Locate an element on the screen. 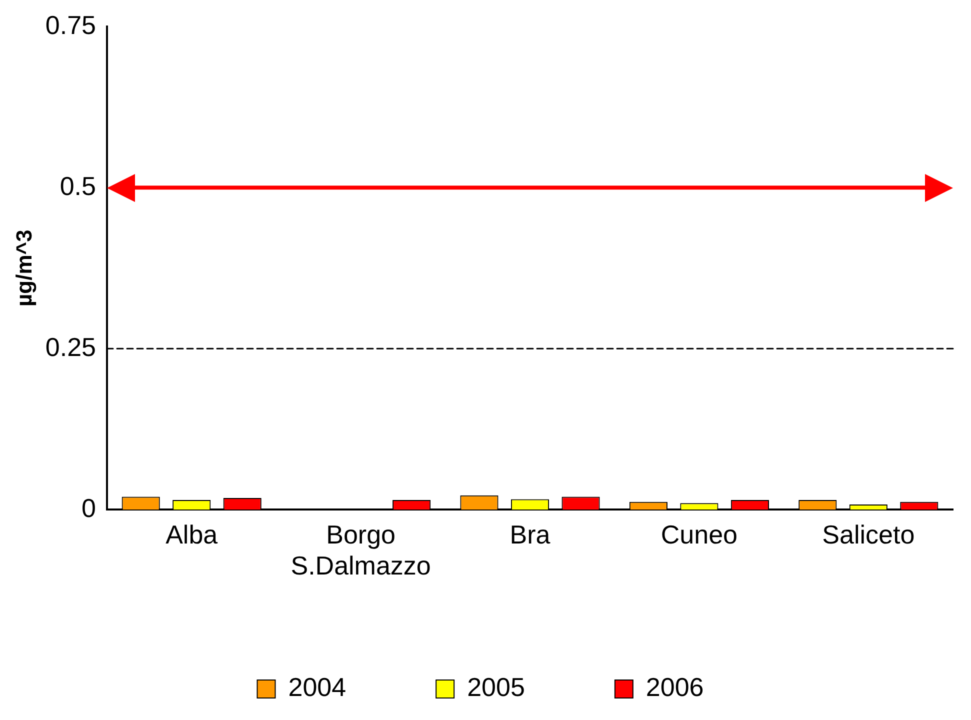 The height and width of the screenshot is (720, 971). x-tick-label: Bra is located at coordinates (530, 534).